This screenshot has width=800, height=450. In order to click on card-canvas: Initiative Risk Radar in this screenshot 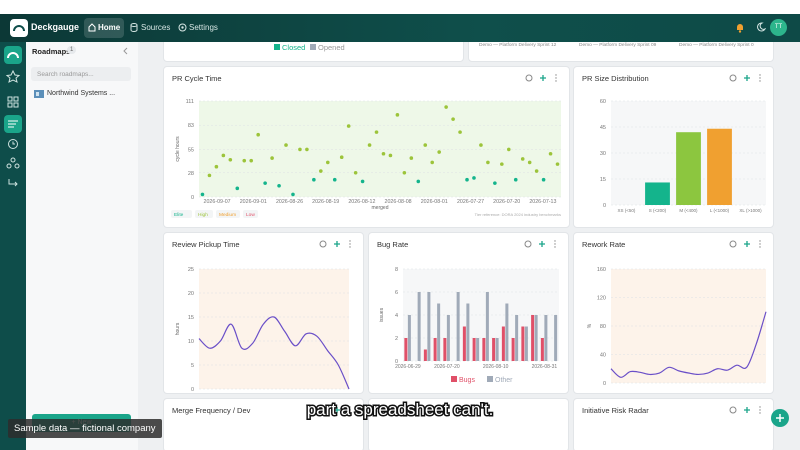, I will do `click(671, 410)`.